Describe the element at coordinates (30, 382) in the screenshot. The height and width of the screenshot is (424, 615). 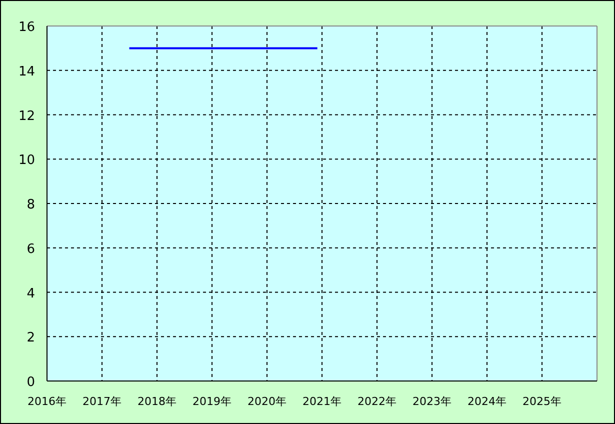
I see `y-tick-label: 0` at that location.